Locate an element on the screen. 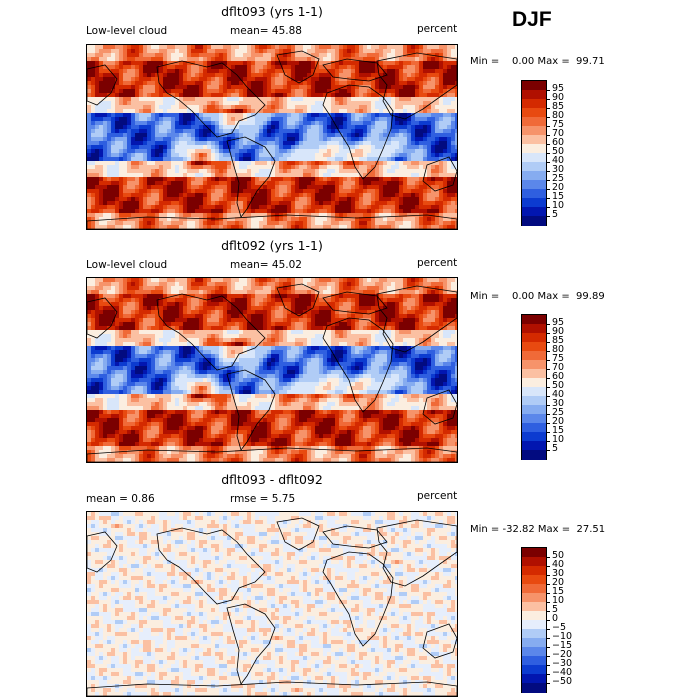 The height and width of the screenshot is (700, 700). panel-3-title: dflt093 - dflt092 is located at coordinates (272, 479).